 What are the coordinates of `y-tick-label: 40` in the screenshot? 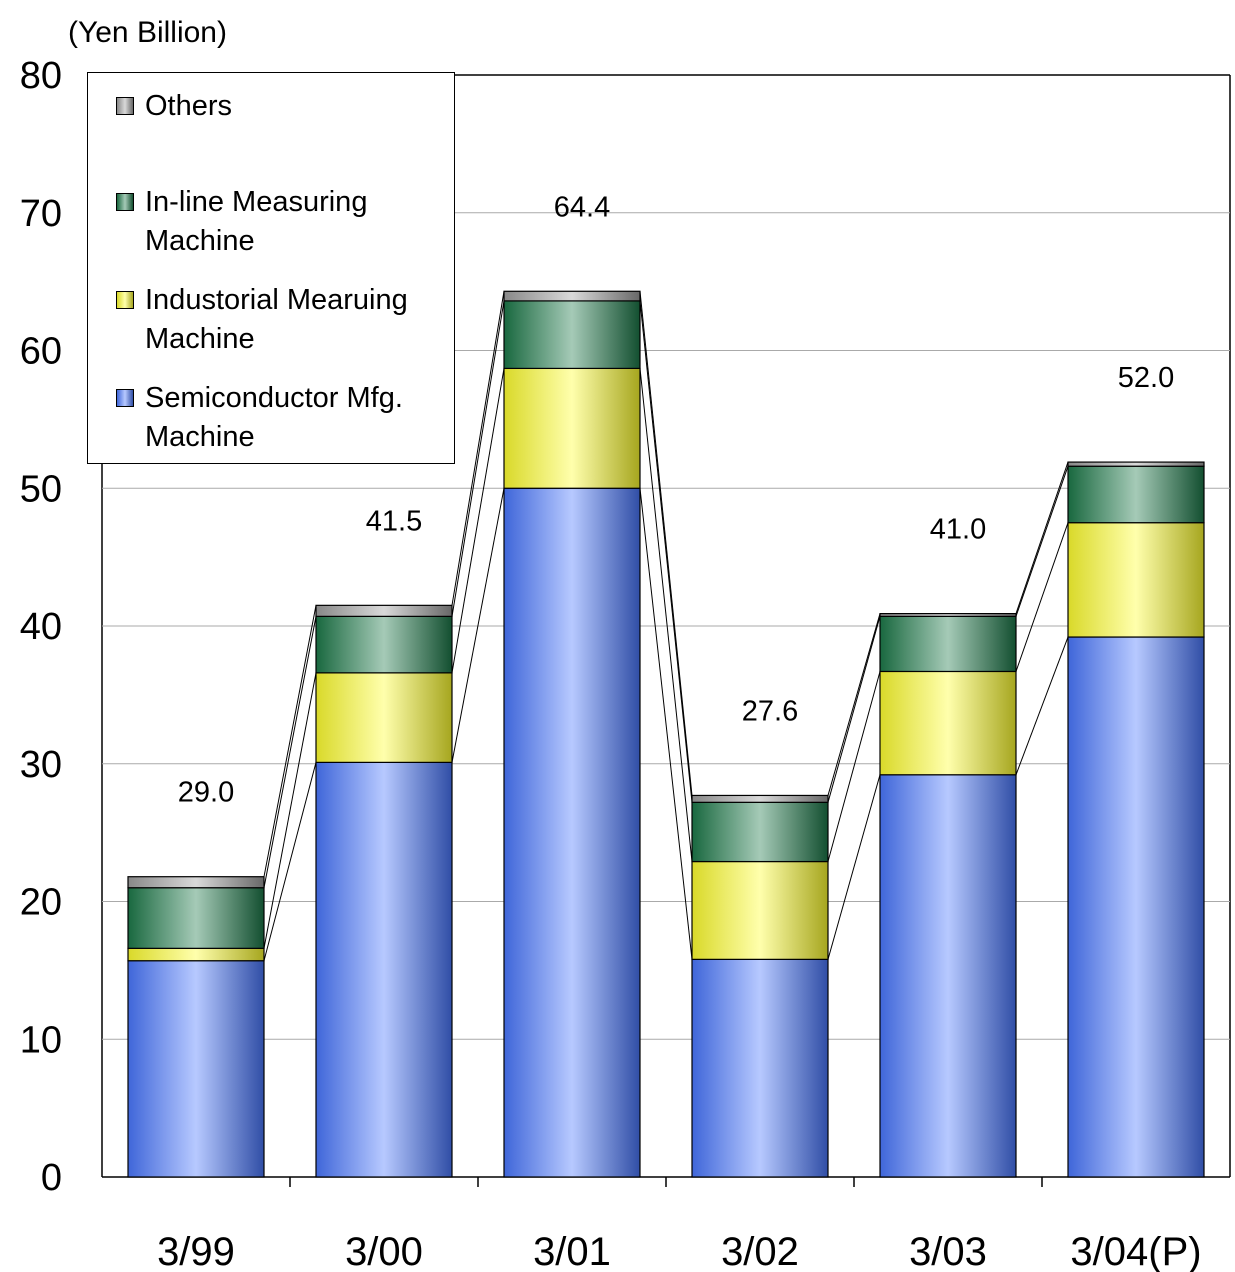 It's located at (41, 627).